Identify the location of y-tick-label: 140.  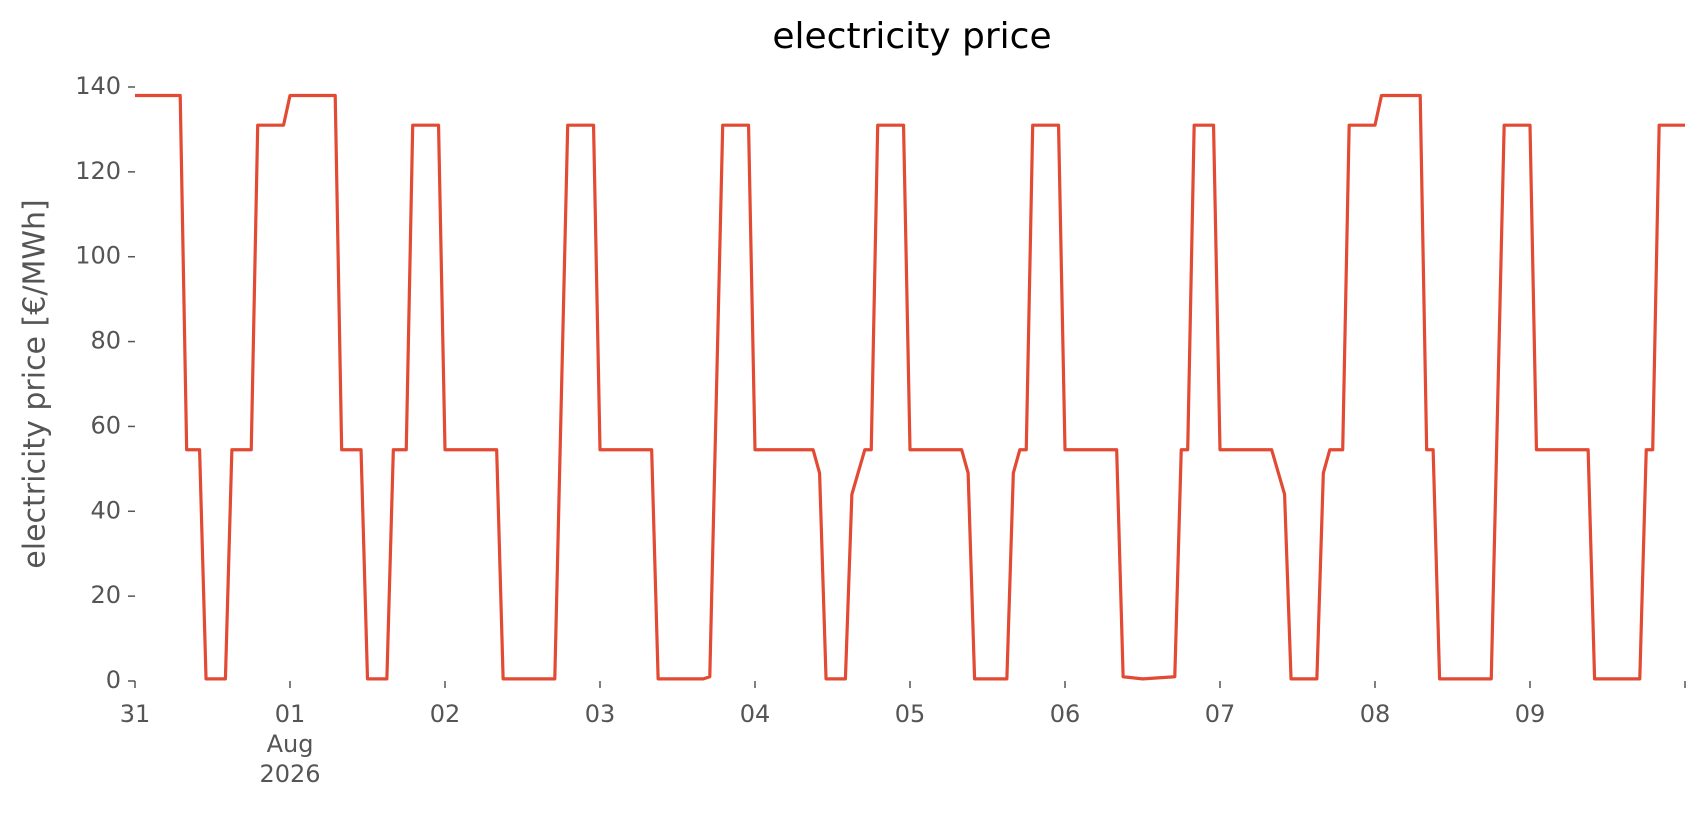
(98, 86).